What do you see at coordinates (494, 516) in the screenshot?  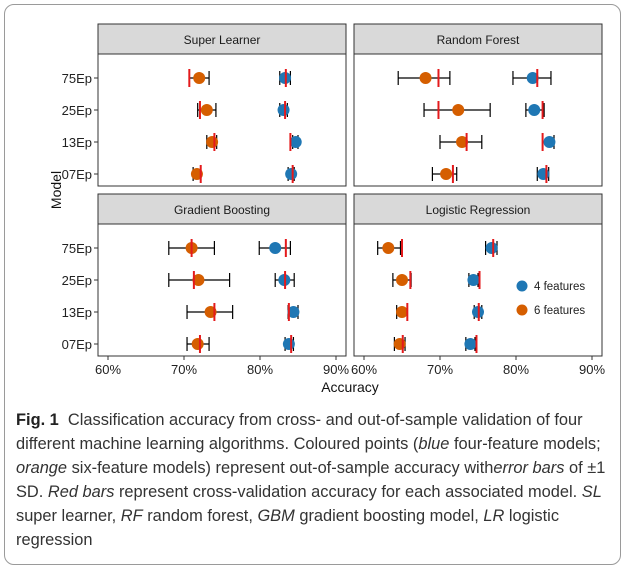 I see `caption-italic-text: LR` at bounding box center [494, 516].